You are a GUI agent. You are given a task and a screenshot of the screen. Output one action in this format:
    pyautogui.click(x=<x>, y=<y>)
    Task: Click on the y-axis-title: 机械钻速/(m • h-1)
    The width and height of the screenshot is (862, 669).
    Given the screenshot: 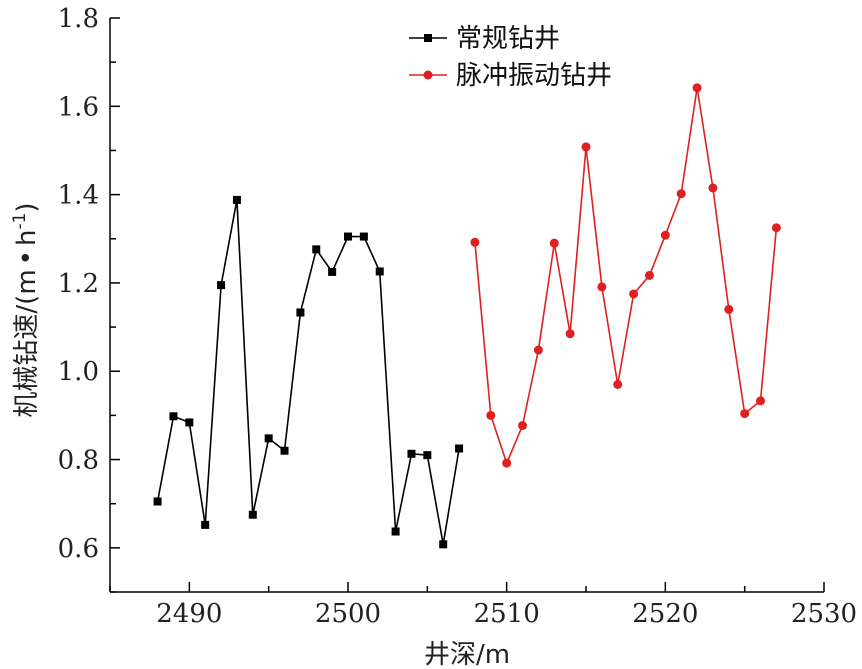 What is the action you would take?
    pyautogui.click(x=26, y=309)
    